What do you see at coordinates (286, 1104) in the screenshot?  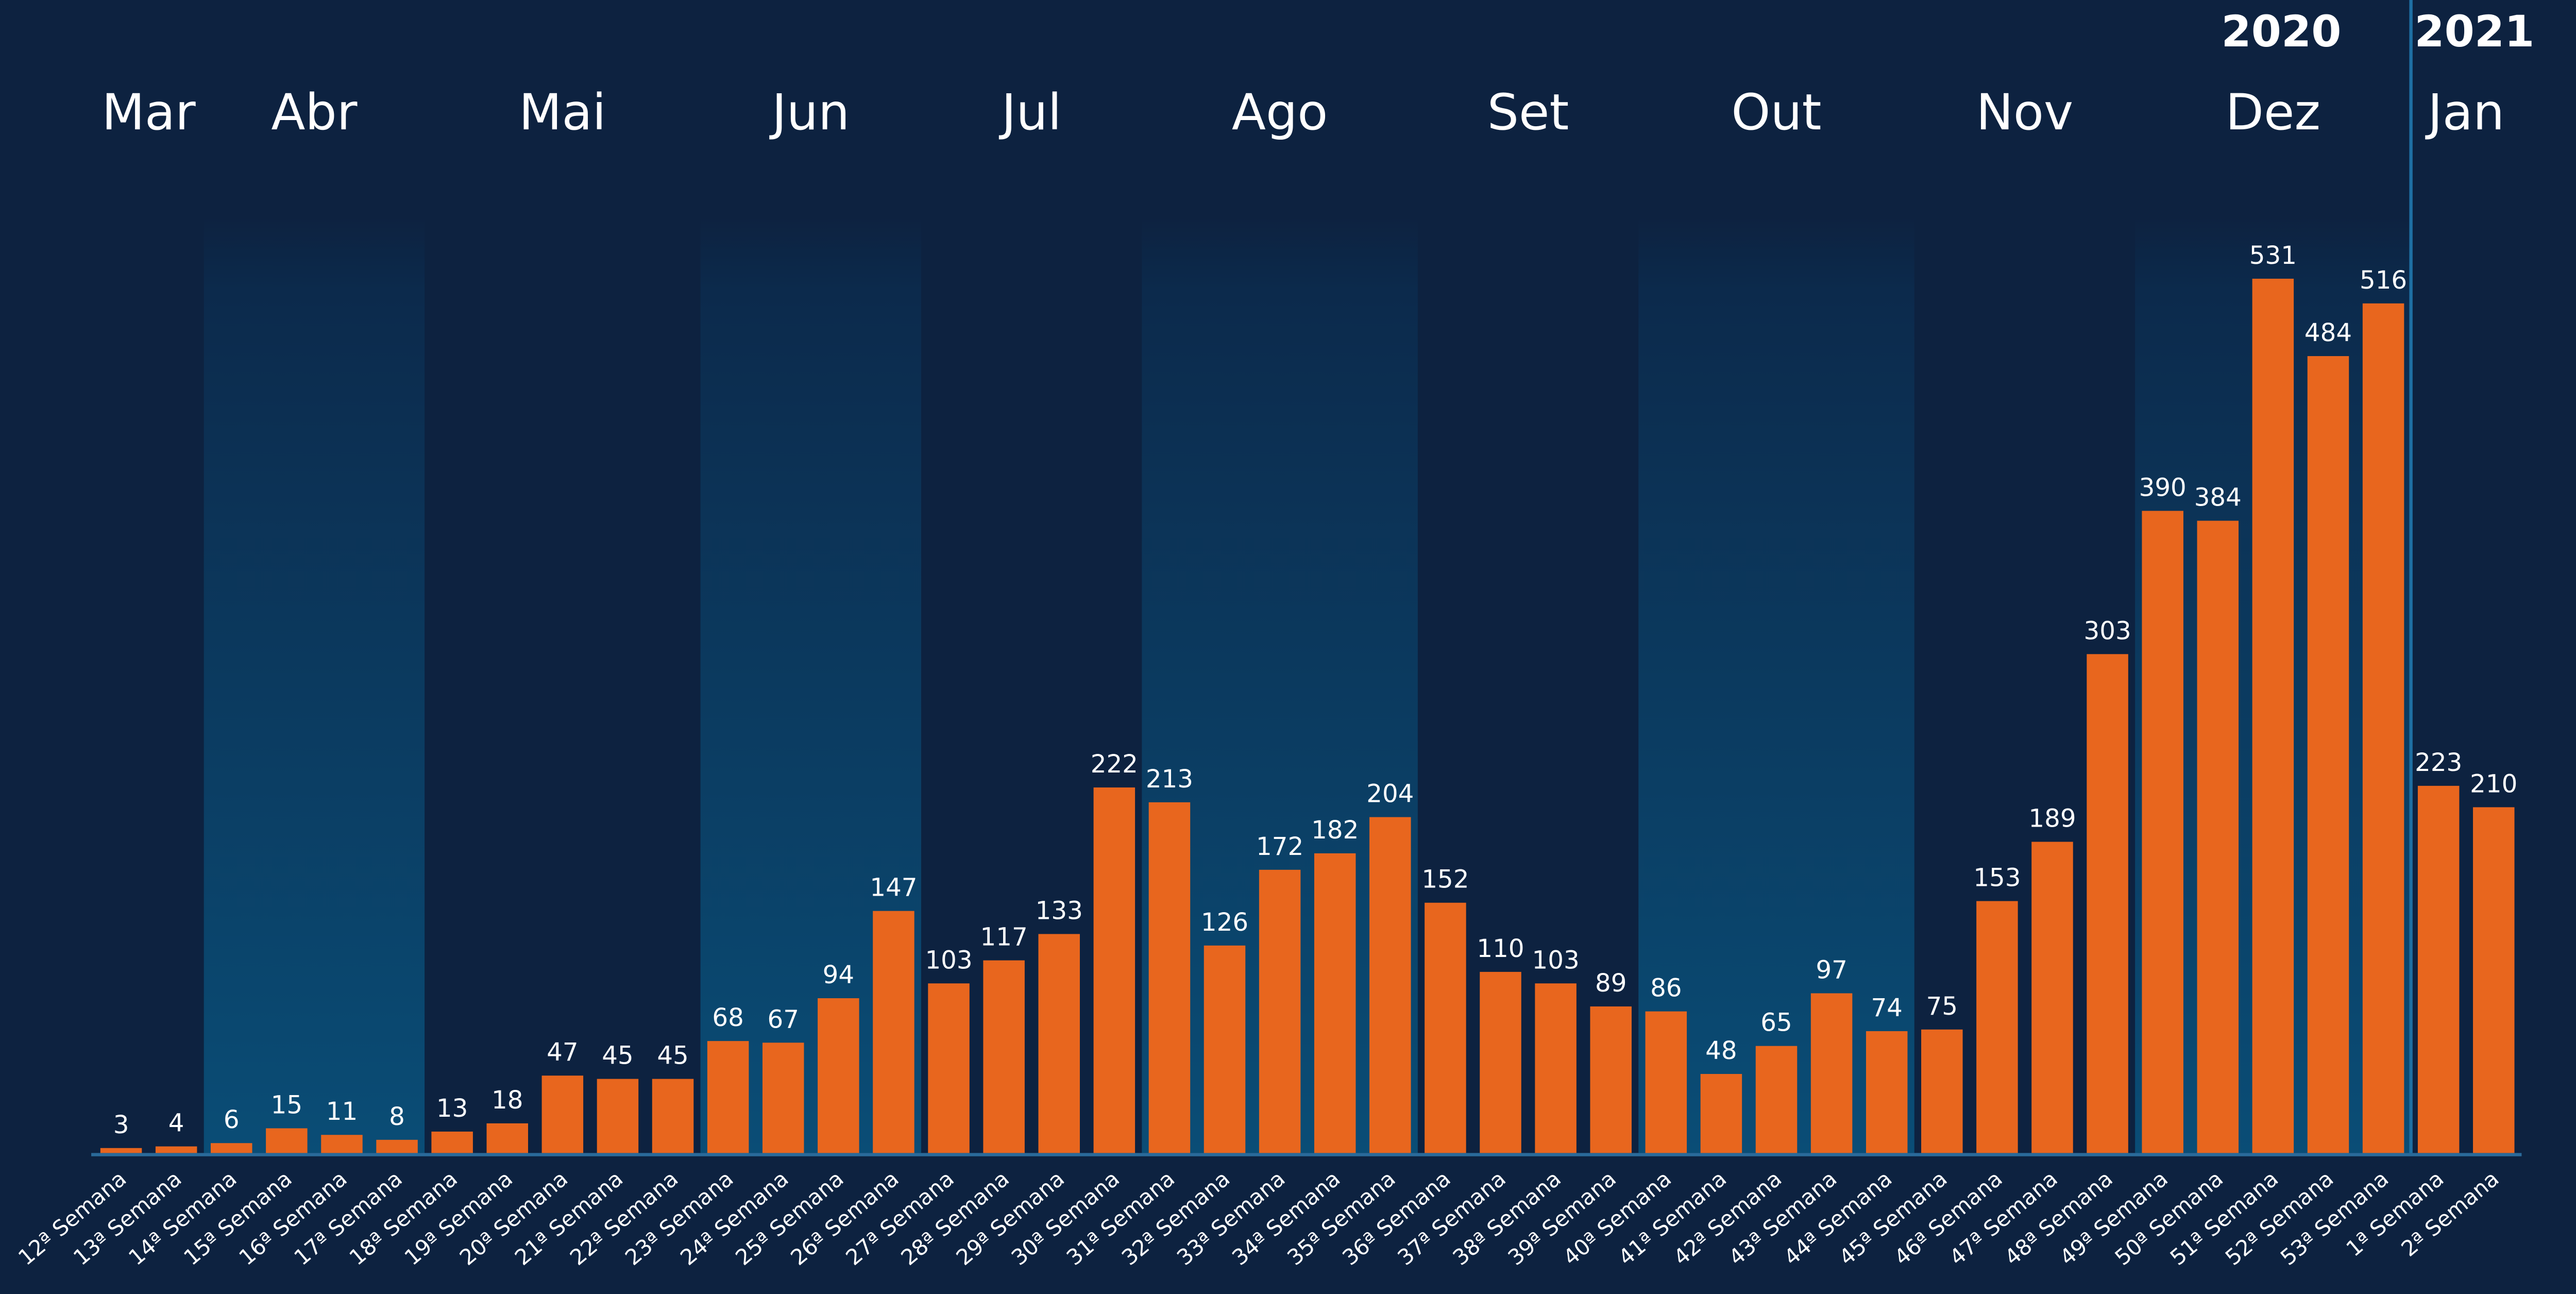 I see `value-label: 15` at bounding box center [286, 1104].